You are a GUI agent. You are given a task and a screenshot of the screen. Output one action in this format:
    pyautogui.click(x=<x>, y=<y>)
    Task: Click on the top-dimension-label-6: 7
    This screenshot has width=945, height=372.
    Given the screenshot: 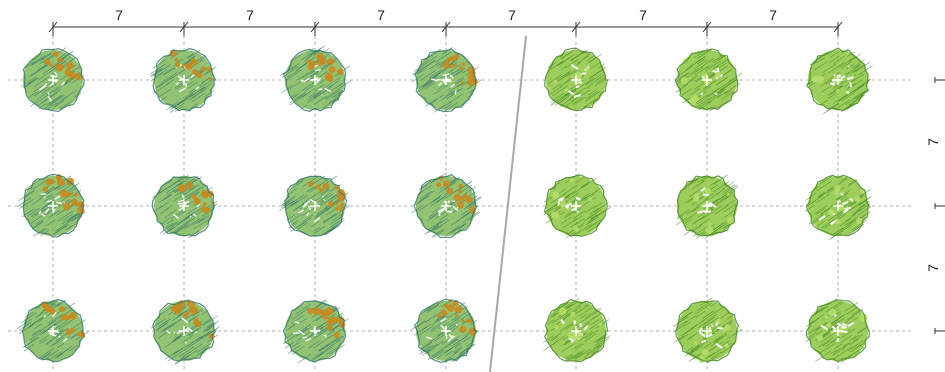 What is the action you would take?
    pyautogui.click(x=773, y=15)
    